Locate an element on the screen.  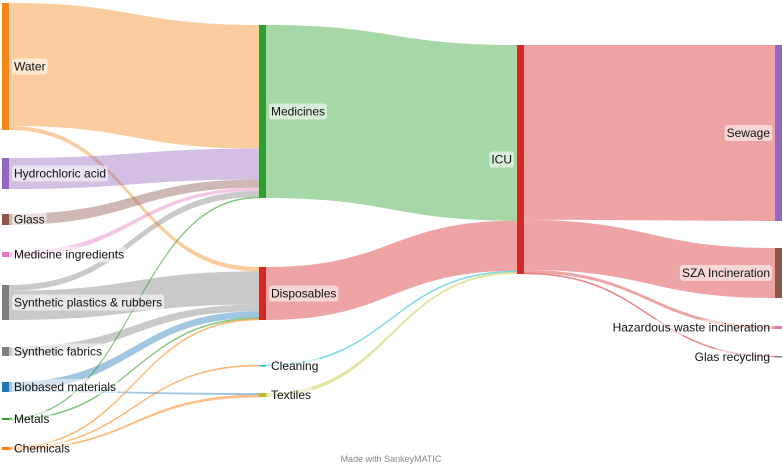
node-label-bg-biobased is located at coordinates (65, 387).